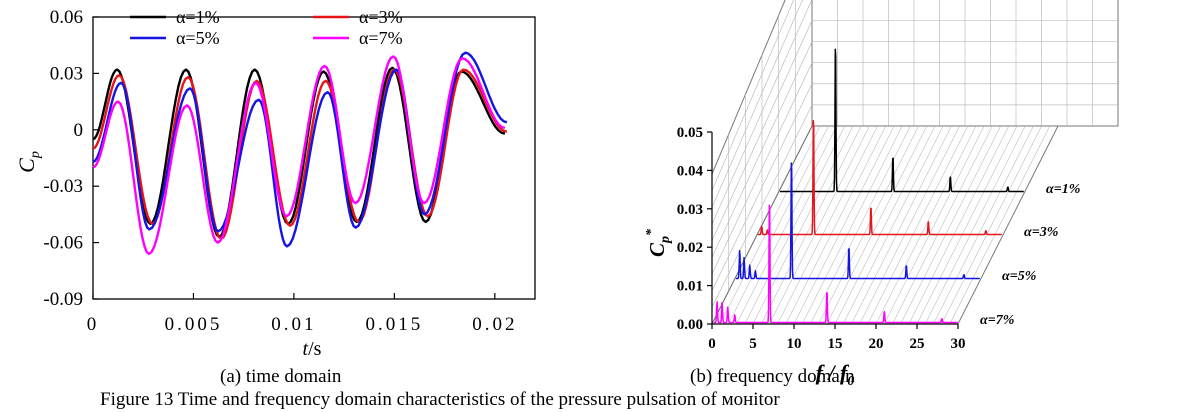  I want to click on y-axis-label-b: Cp*, so click(658, 242).